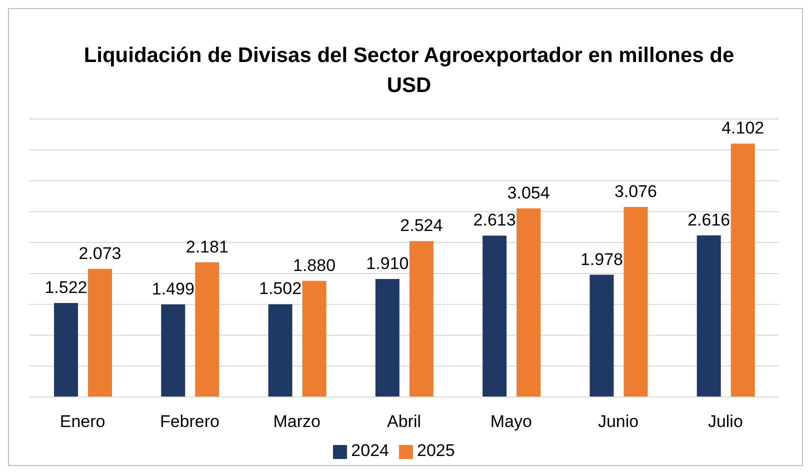  I want to click on data-label: 1.910, so click(387, 264).